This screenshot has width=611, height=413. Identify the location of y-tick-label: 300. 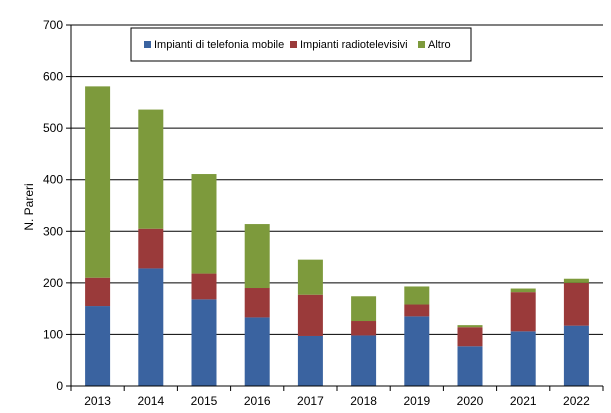
(53, 231).